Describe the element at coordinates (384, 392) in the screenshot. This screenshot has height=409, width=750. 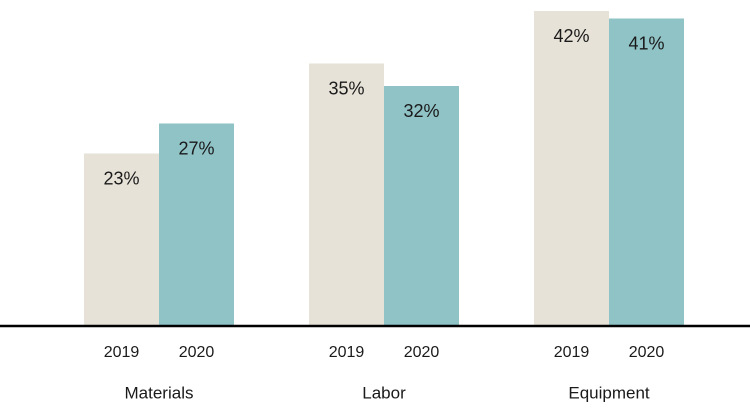
I see `category-label: Labor` at that location.